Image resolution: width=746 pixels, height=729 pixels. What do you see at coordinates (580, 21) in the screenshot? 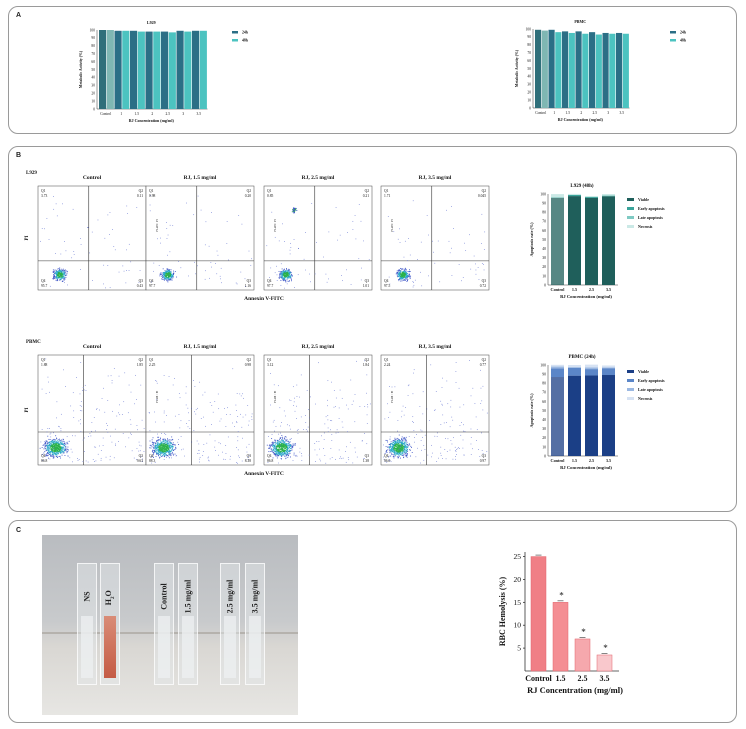
I see `chart-title: PBMC` at bounding box center [580, 21].